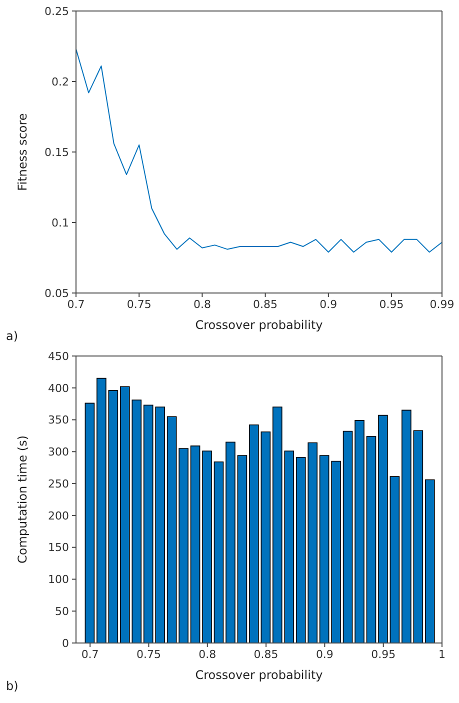 This screenshot has height=703, width=459. What do you see at coordinates (22, 499) in the screenshot?
I see `y-axis-title: Computation time (s)` at bounding box center [22, 499].